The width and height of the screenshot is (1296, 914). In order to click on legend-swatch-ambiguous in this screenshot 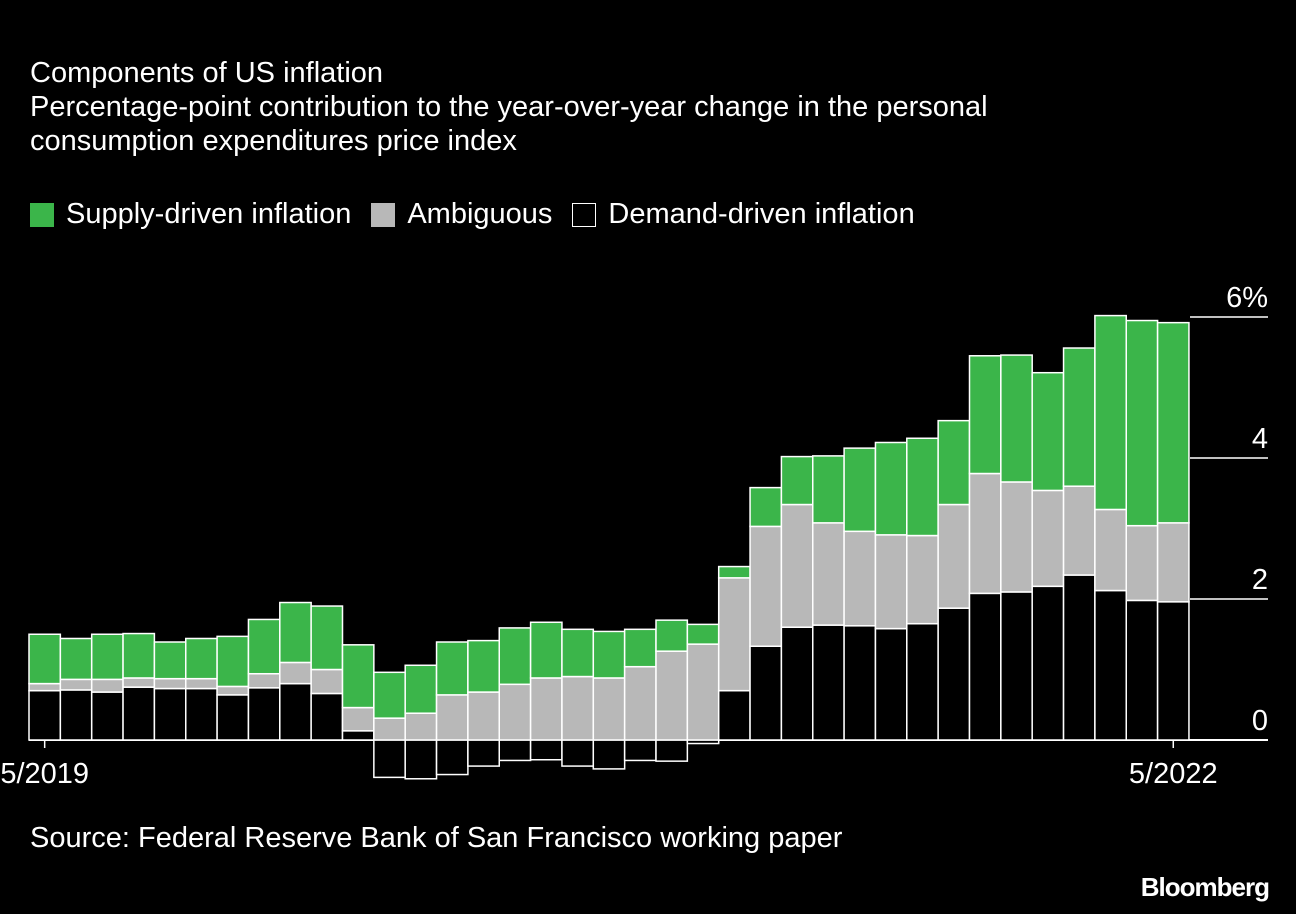, I will do `click(383, 214)`.